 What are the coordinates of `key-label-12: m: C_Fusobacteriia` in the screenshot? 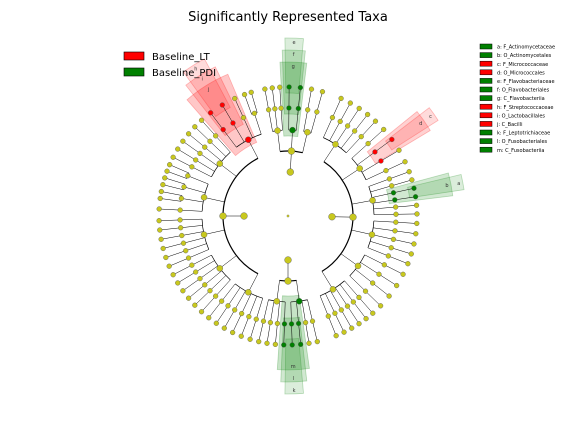 It's located at (521, 151).